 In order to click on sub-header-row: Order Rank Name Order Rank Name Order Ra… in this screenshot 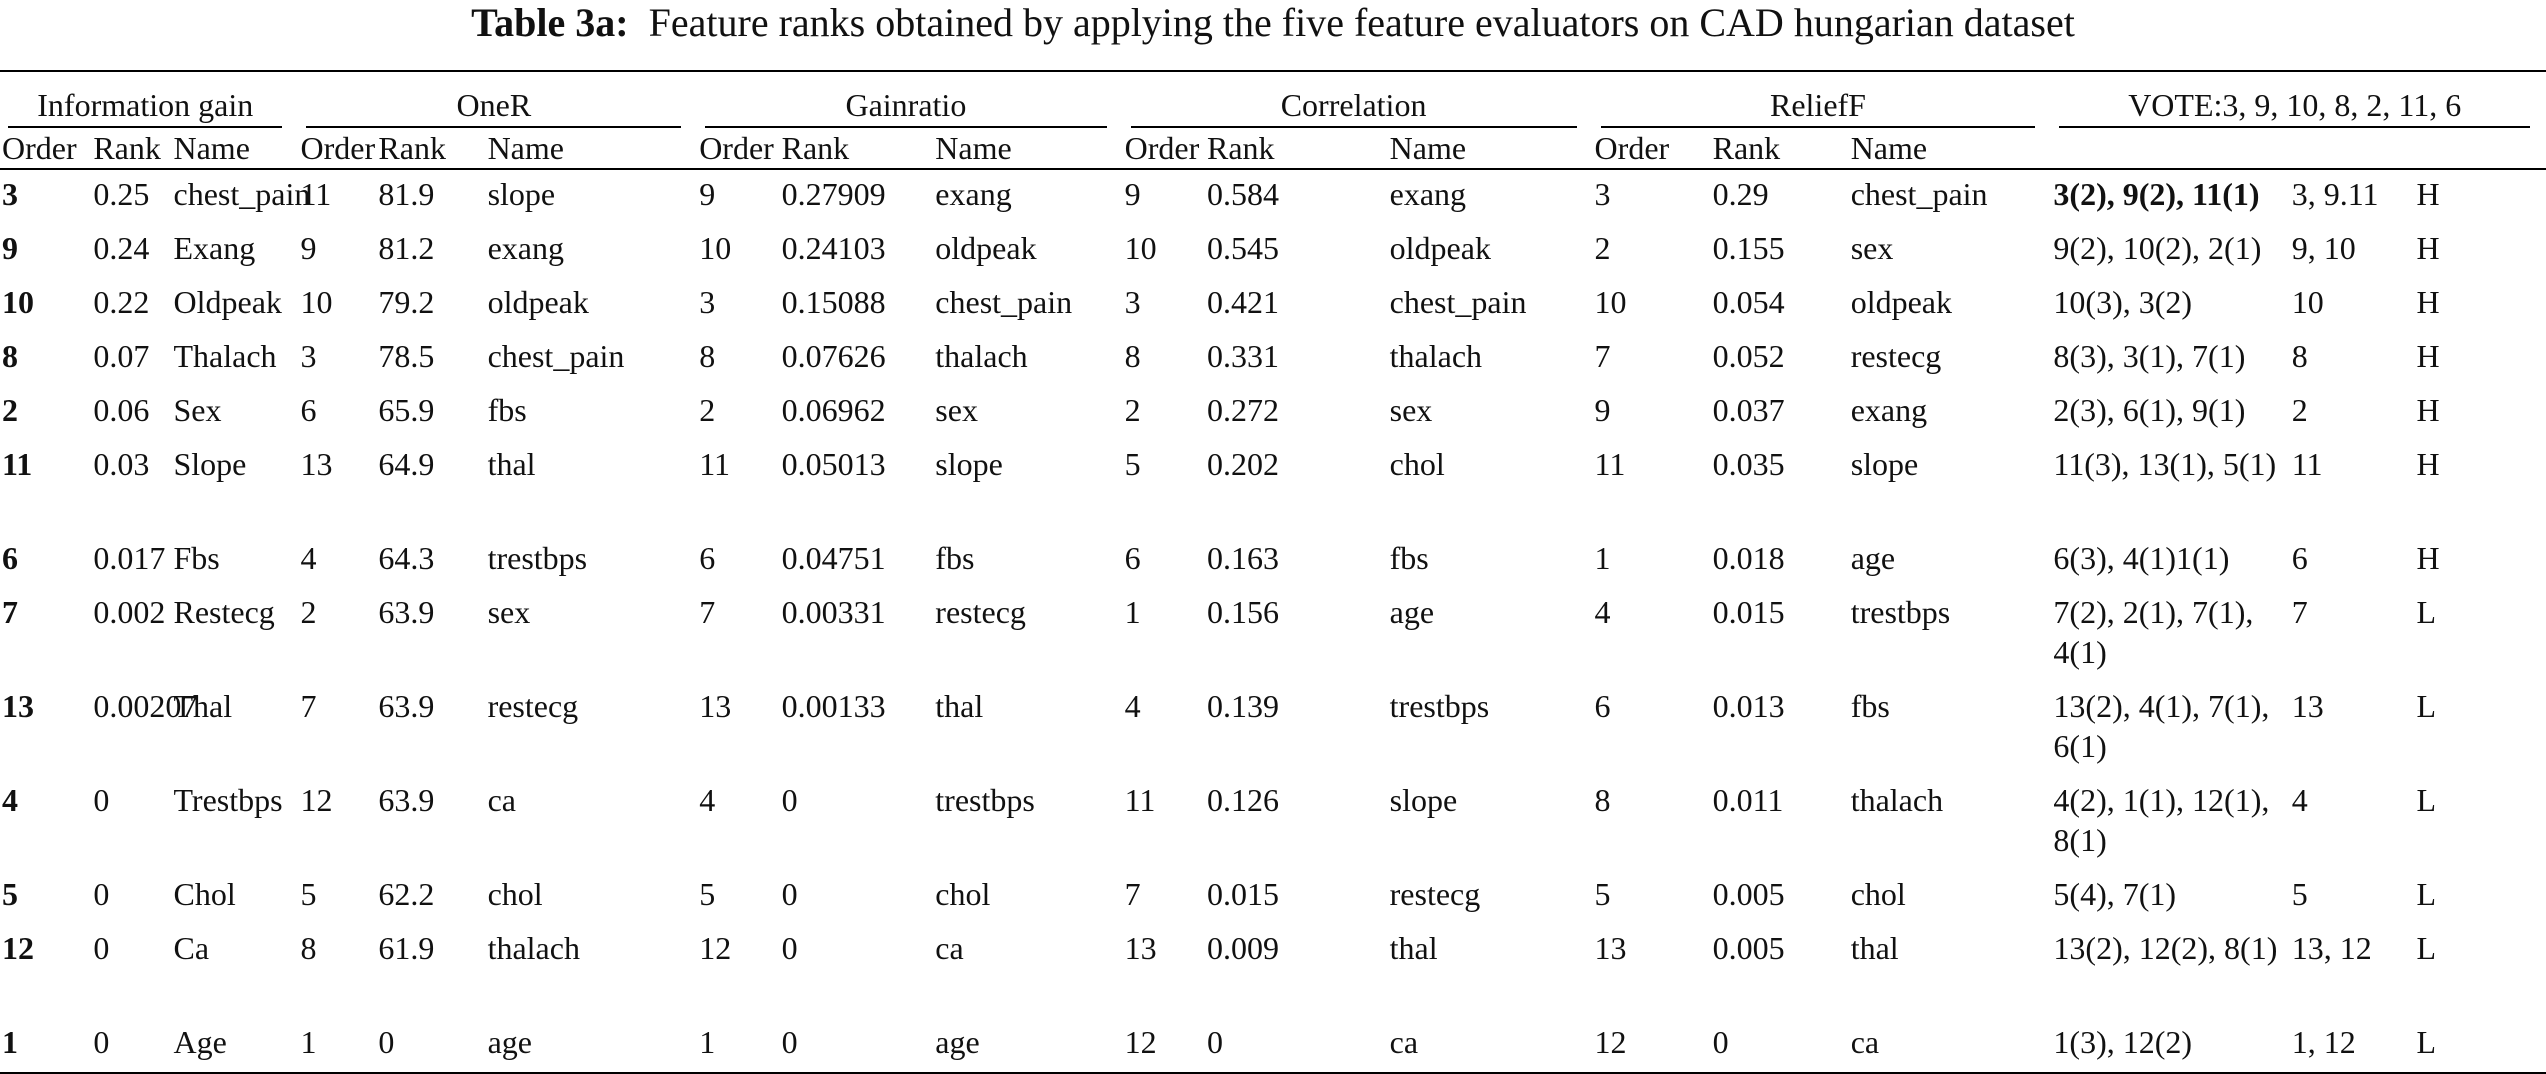, I will do `click(1273, 149)`.